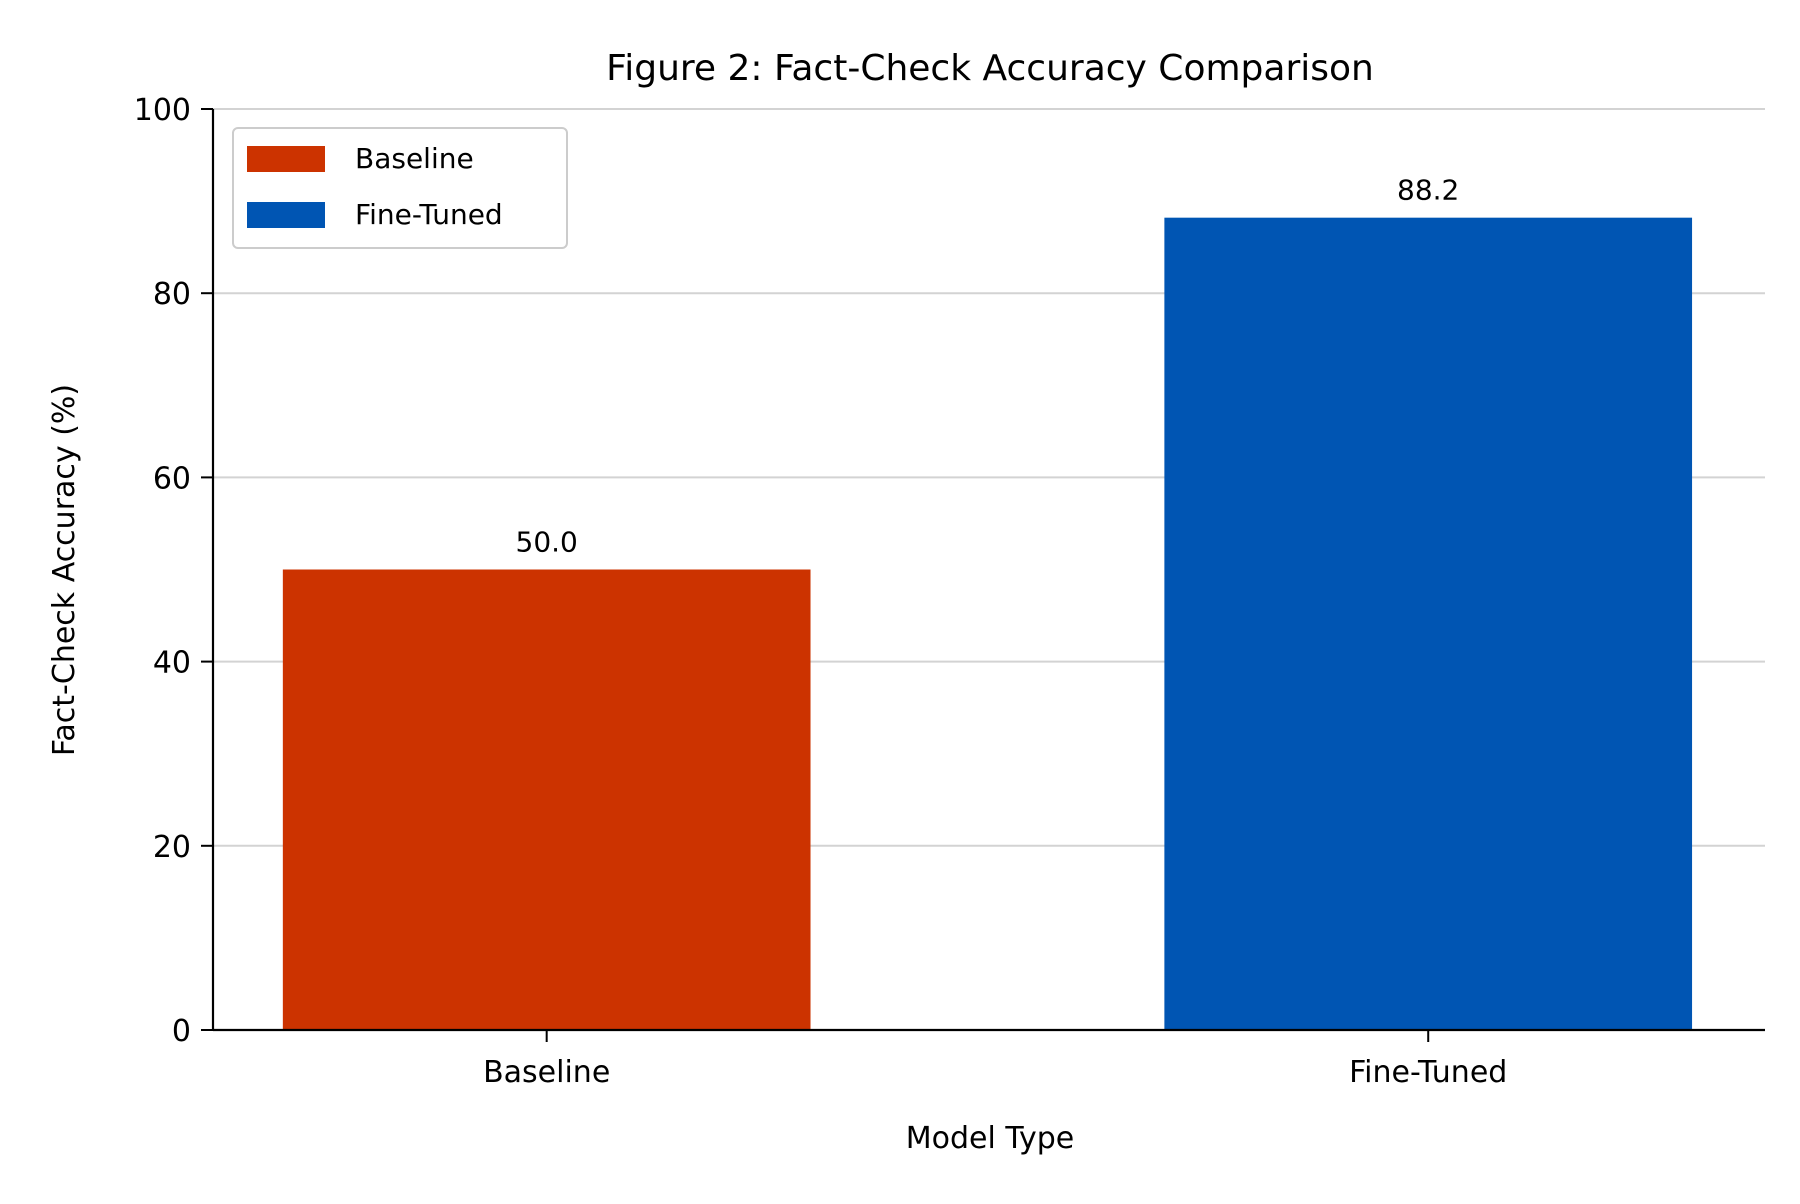 This screenshot has height=1204, width=1800. What do you see at coordinates (286, 159) in the screenshot?
I see `legend-swatch-baseline` at bounding box center [286, 159].